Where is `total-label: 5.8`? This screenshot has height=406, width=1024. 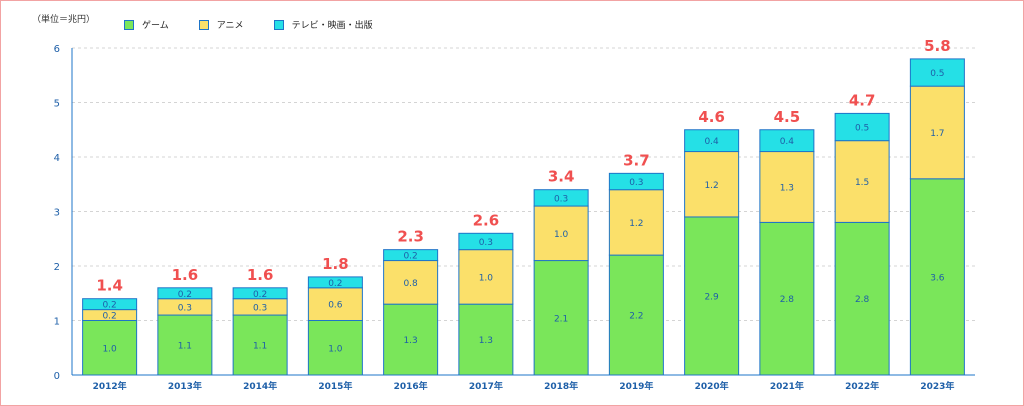 total-label: 5.8 is located at coordinates (937, 46).